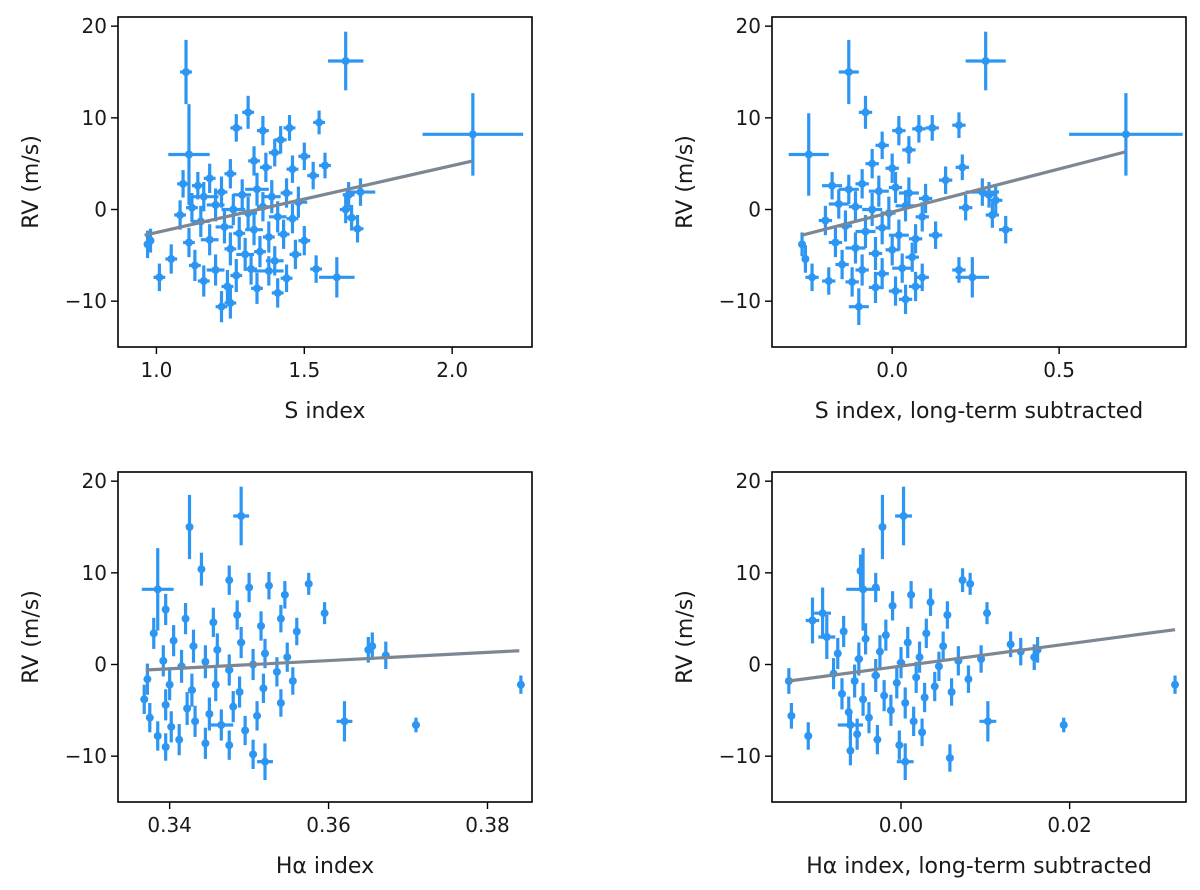  I want to click on y-tick-label: 10, so click(94, 118).